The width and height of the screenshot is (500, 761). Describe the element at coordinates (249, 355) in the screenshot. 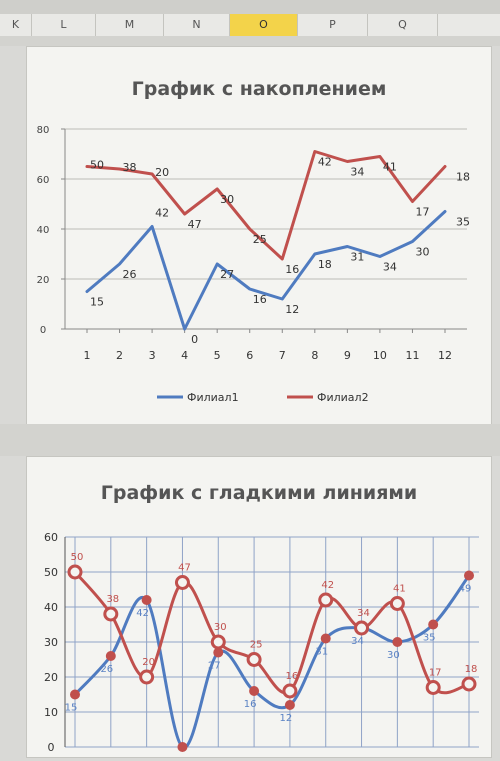

I see `x-tick-label: 6` at that location.